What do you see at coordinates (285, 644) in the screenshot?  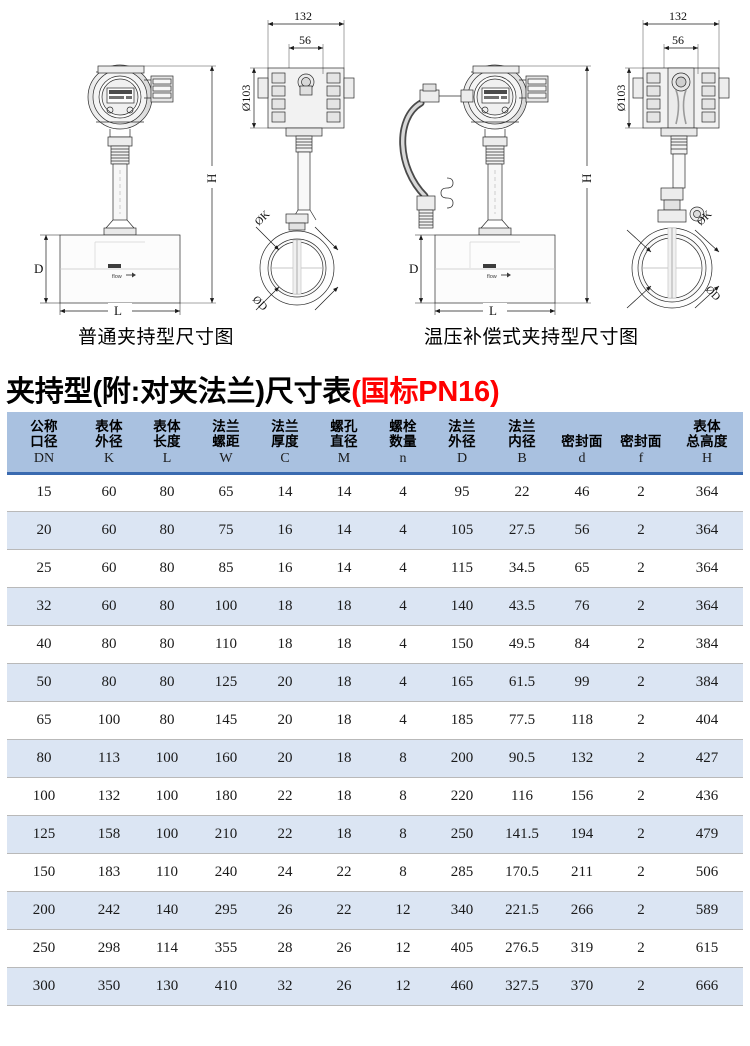 I see `cell-c: 18` at bounding box center [285, 644].